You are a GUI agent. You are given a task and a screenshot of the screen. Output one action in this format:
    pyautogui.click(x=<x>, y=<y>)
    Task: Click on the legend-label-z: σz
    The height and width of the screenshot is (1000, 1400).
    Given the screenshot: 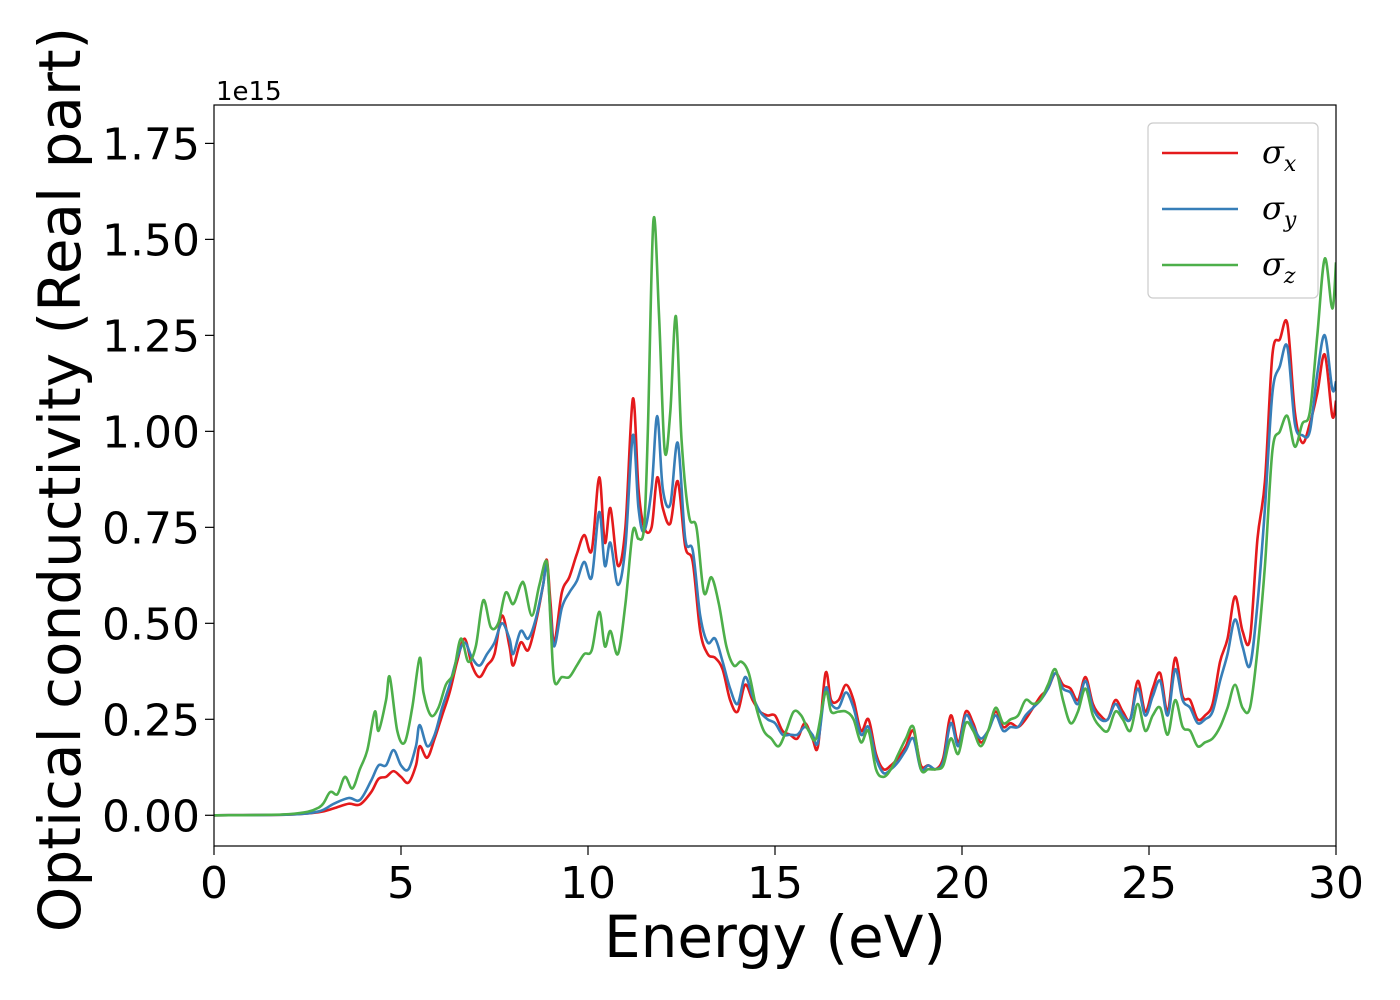 What is the action you would take?
    pyautogui.click(x=1279, y=267)
    